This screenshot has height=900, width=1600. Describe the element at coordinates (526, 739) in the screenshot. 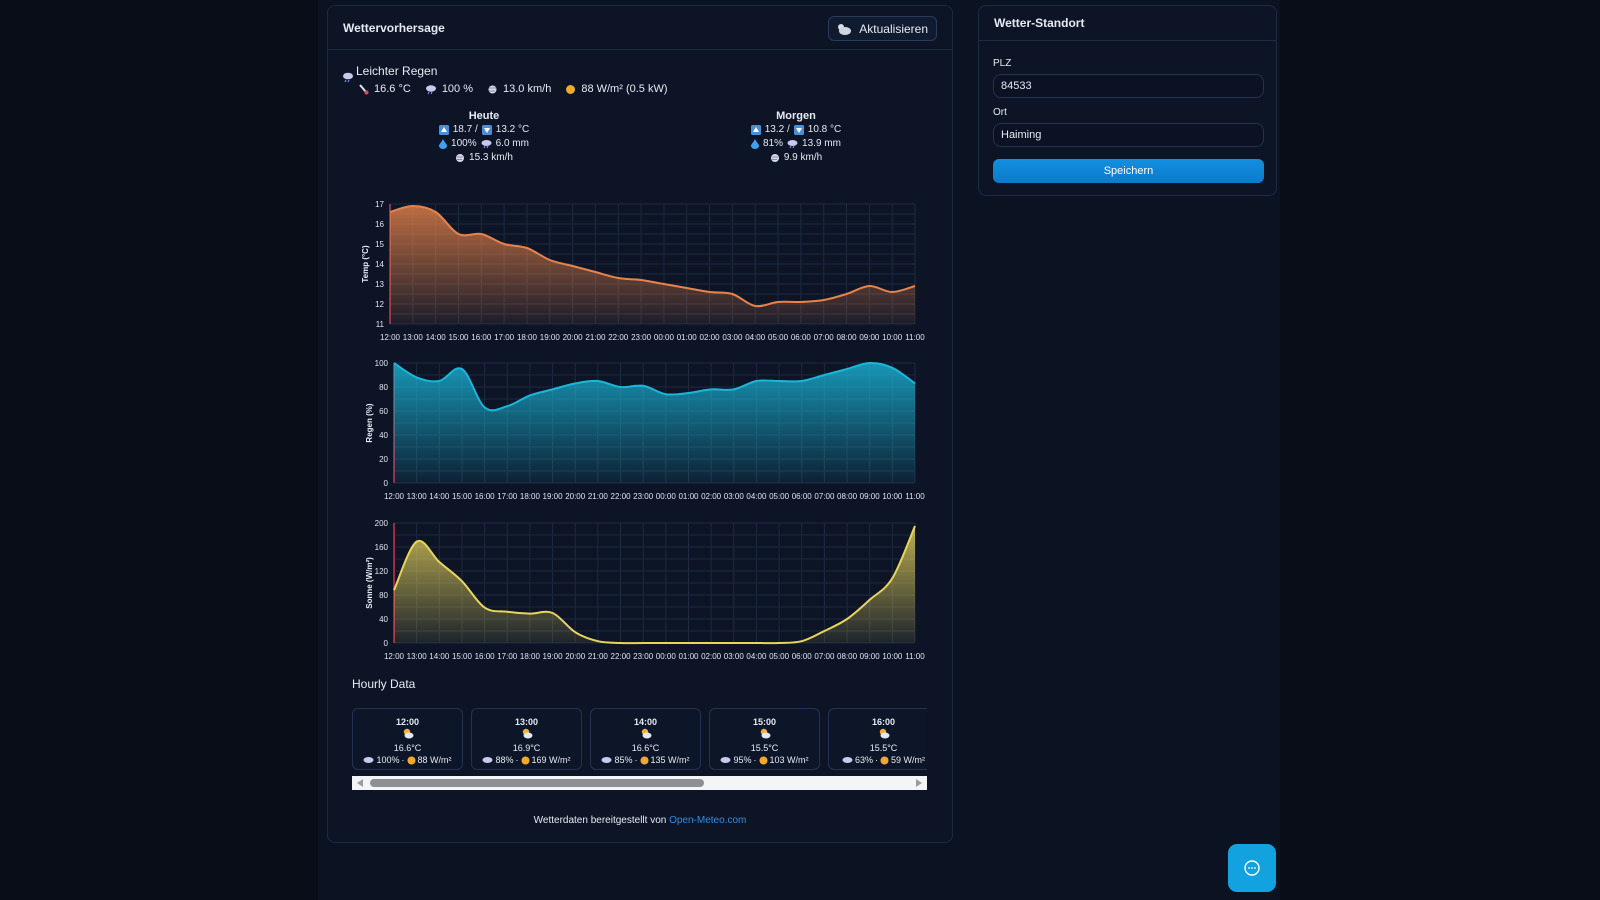

I see `hourly-card: 13:00 16.9°C 88% · 169 W/m²` at that location.